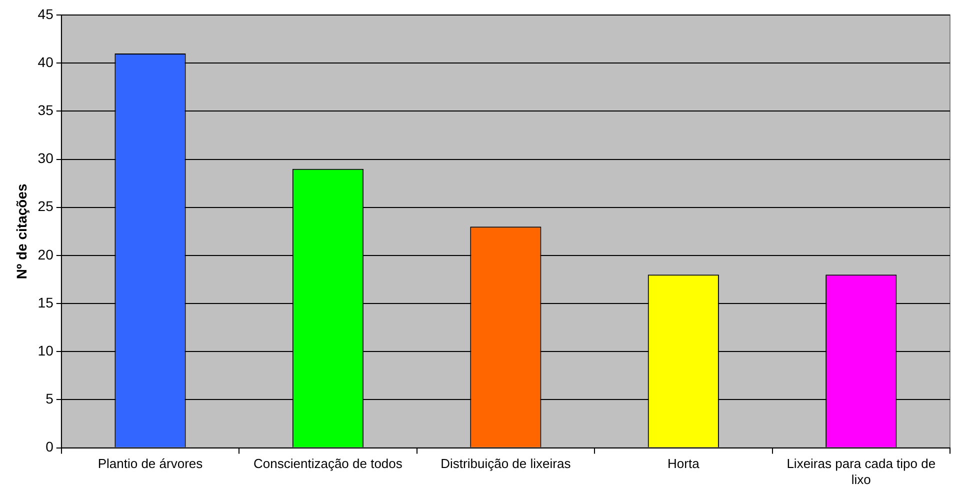  I want to click on x-tick-label: Conscientização de todos, so click(328, 464).